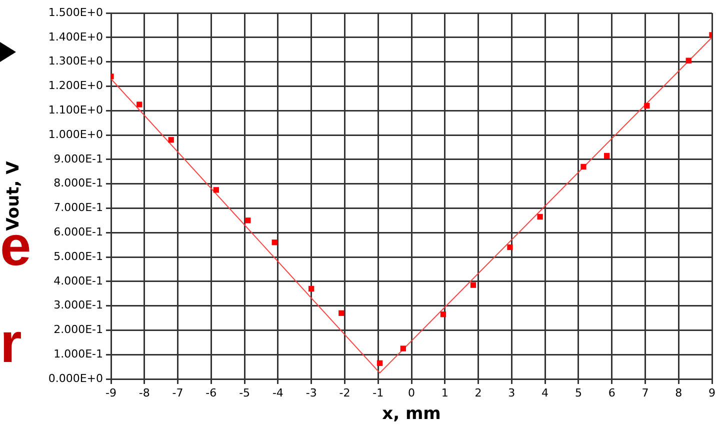  Describe the element at coordinates (111, 393) in the screenshot. I see `x-tick-label: -9` at that location.